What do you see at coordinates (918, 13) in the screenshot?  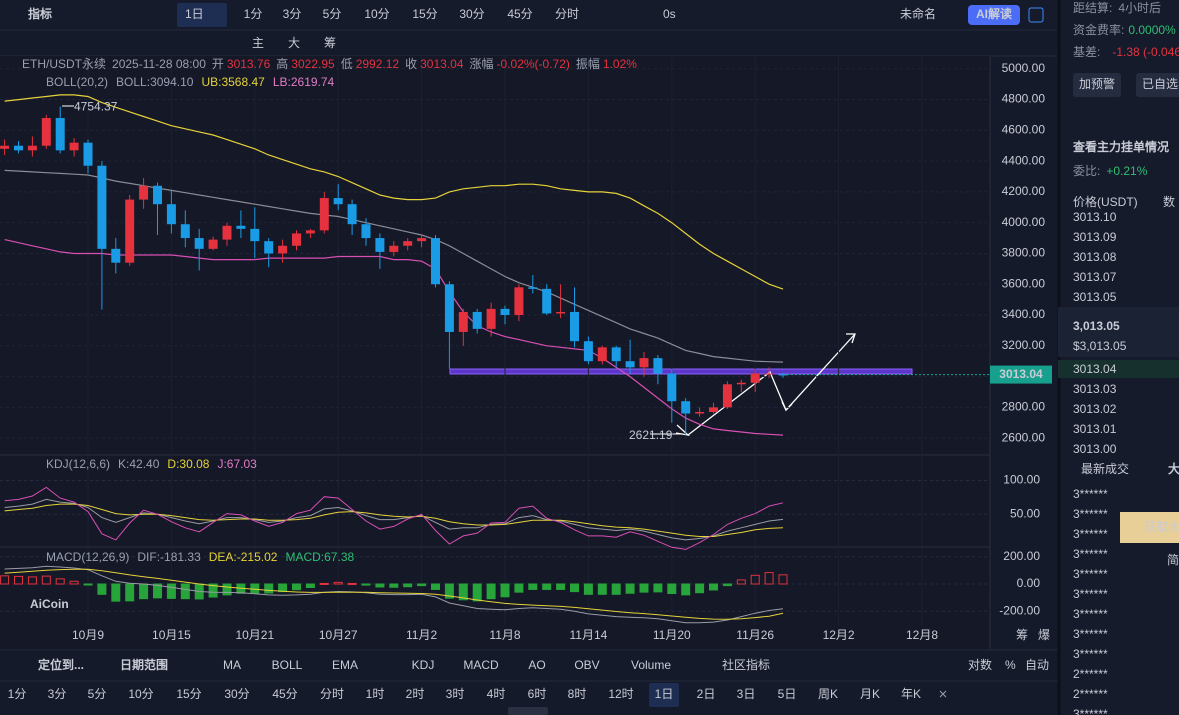 I see `layout-name: 未命名` at bounding box center [918, 13].